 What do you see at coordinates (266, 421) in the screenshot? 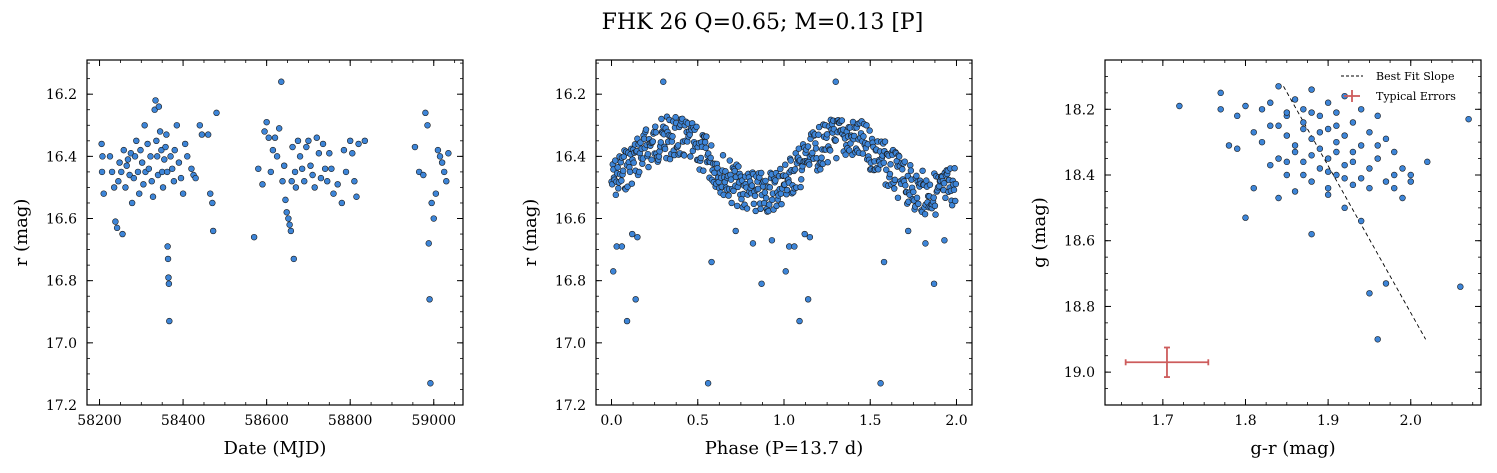
I see `x-tick-label: 58600` at bounding box center [266, 421].